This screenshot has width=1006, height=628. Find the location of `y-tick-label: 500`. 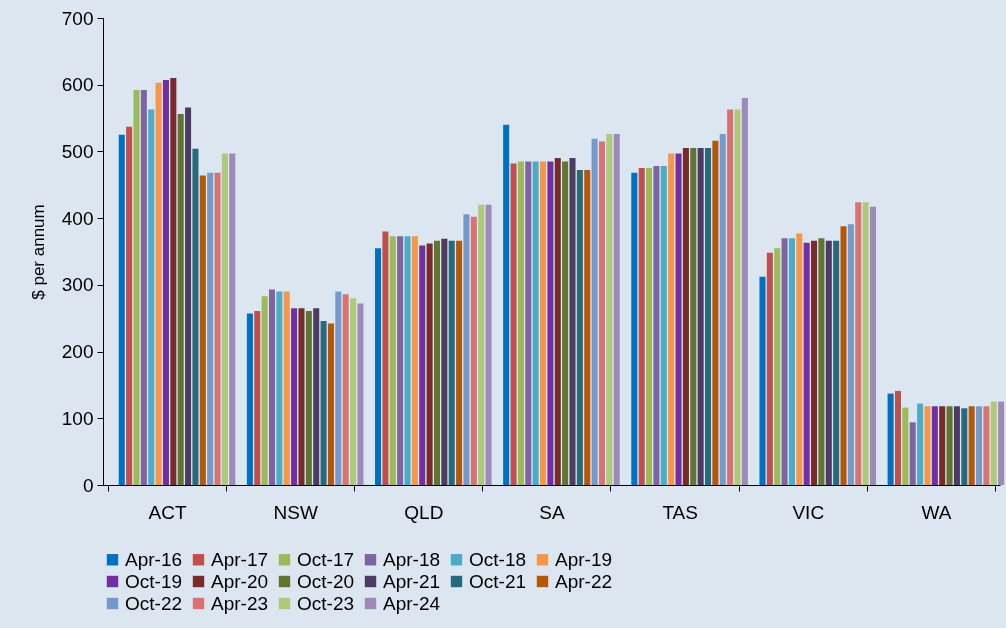

y-tick-label: 500 is located at coordinates (77, 151).